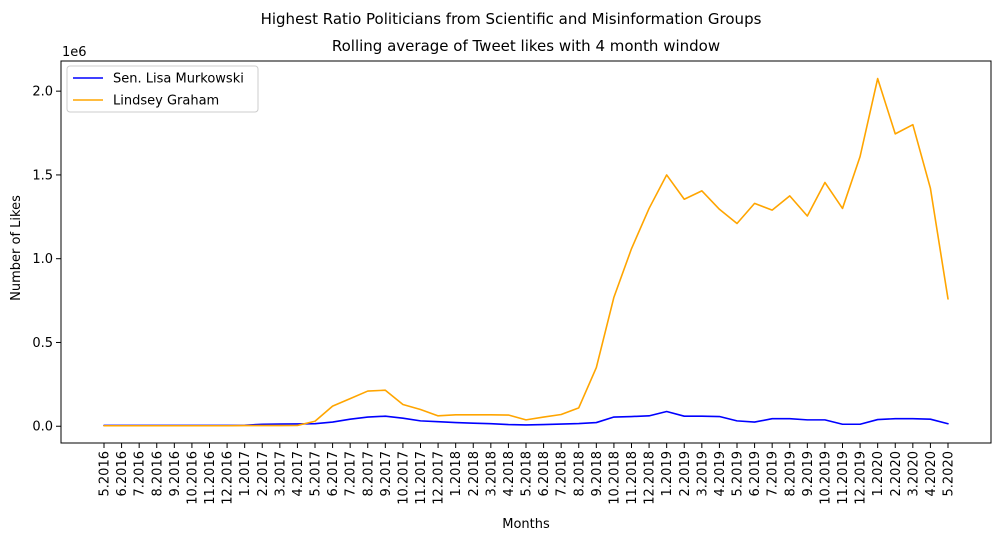 The image size is (1001, 545). Describe the element at coordinates (166, 101) in the screenshot. I see `legend-label: Lindsey Graham` at that location.